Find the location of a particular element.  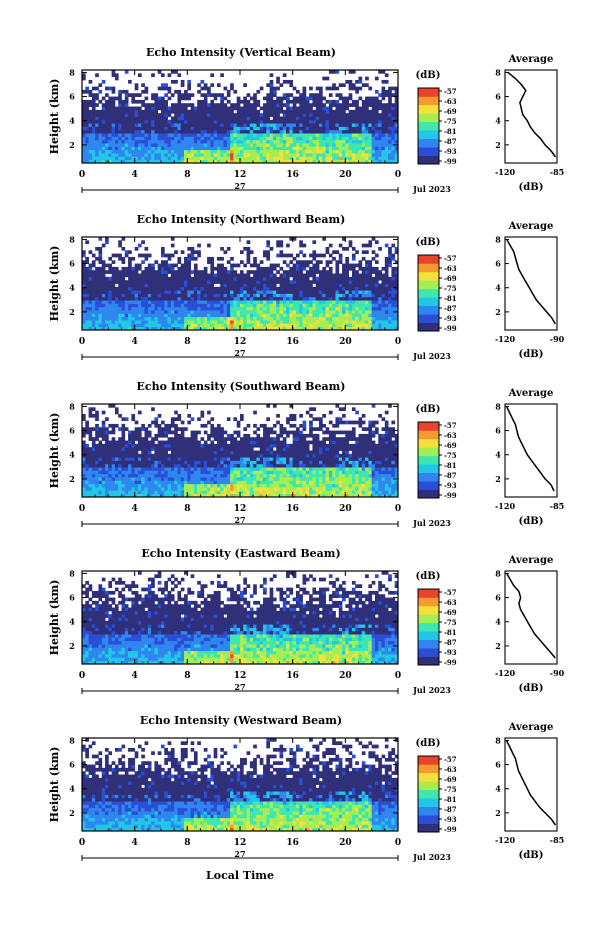

heatmap is located at coordinates (240, 284).